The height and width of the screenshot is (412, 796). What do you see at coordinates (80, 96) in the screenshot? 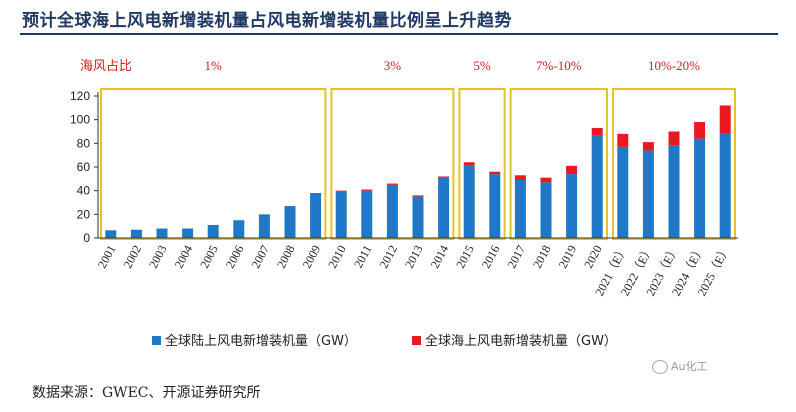
I see `y-tick-label: 120` at bounding box center [80, 96].